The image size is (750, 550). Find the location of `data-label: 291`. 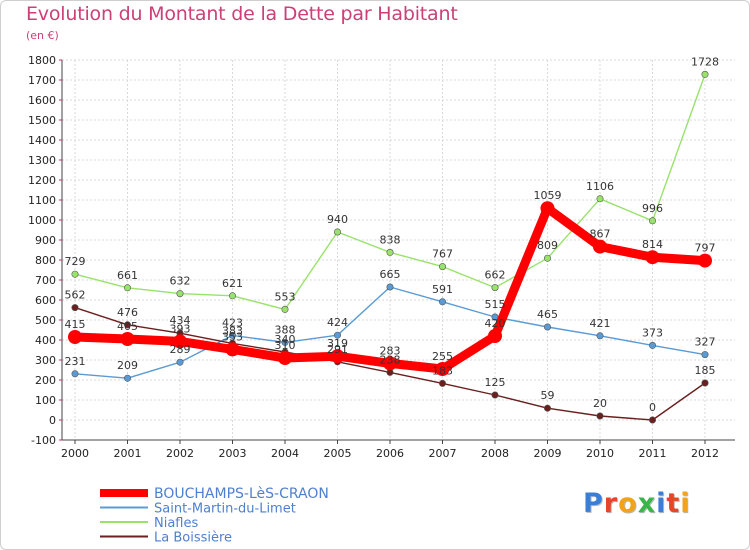

data-label: 291 is located at coordinates (337, 349).